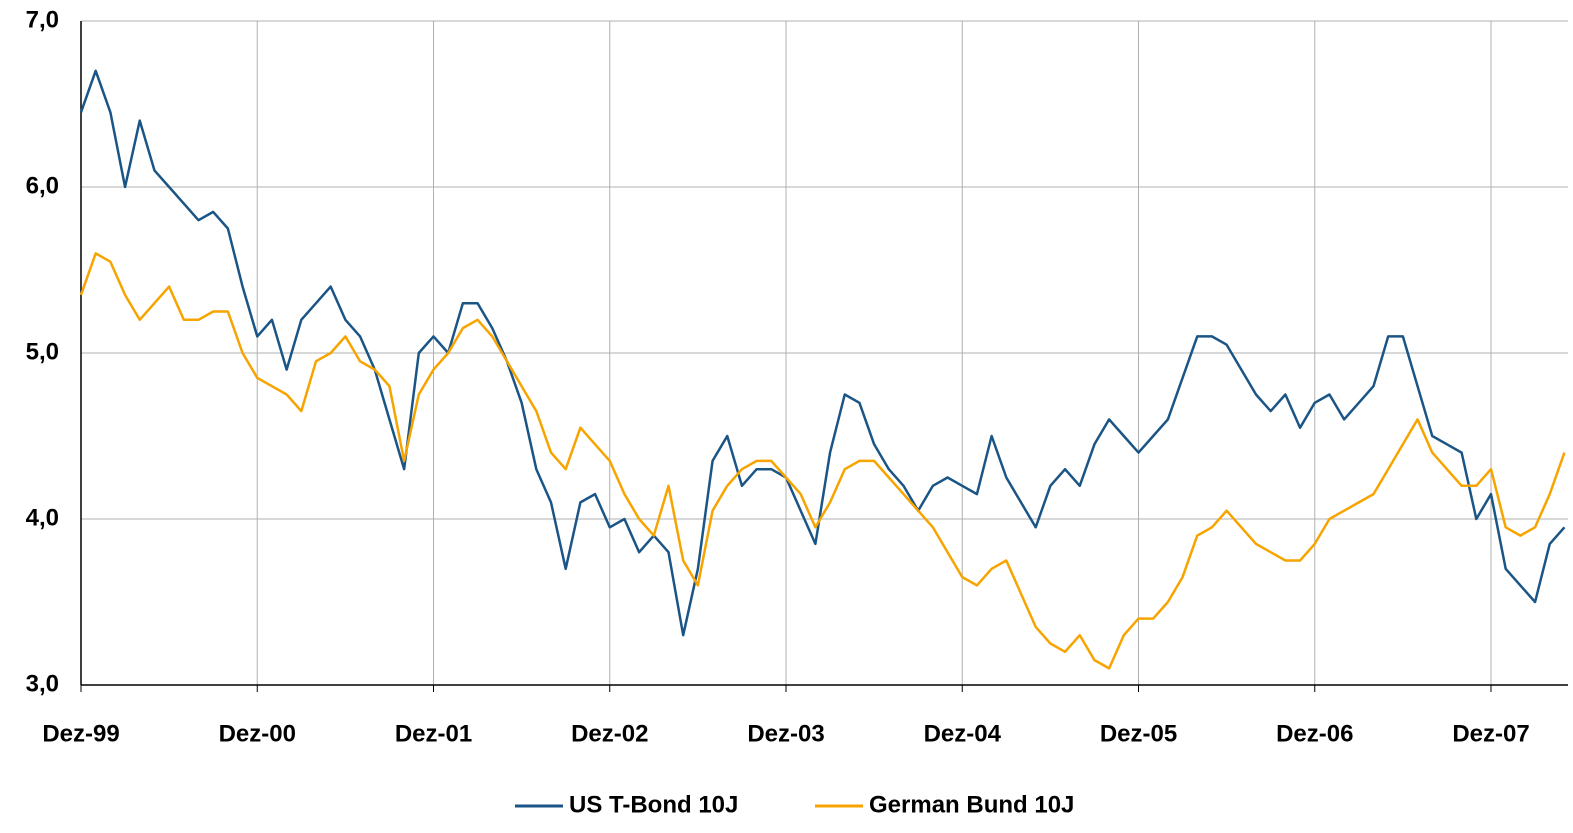 The image size is (1573, 833). I want to click on y-tick-label: 7,0, so click(42, 19).